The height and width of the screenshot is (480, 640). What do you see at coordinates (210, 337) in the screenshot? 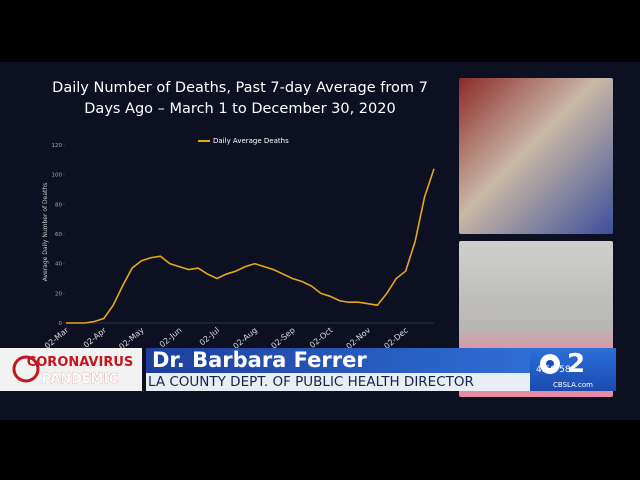
I see `x-tick-label: 02-Jul` at bounding box center [210, 337].